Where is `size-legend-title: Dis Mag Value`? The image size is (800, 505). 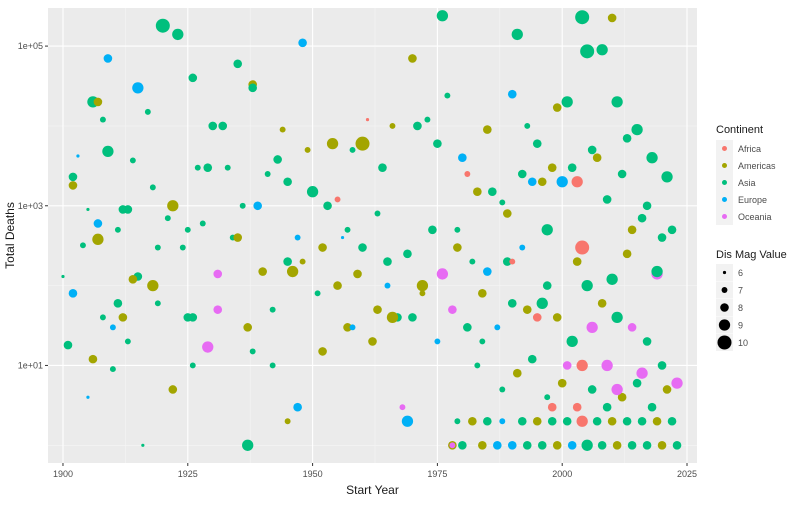 size-legend-title: Dis Mag Value is located at coordinates (751, 255).